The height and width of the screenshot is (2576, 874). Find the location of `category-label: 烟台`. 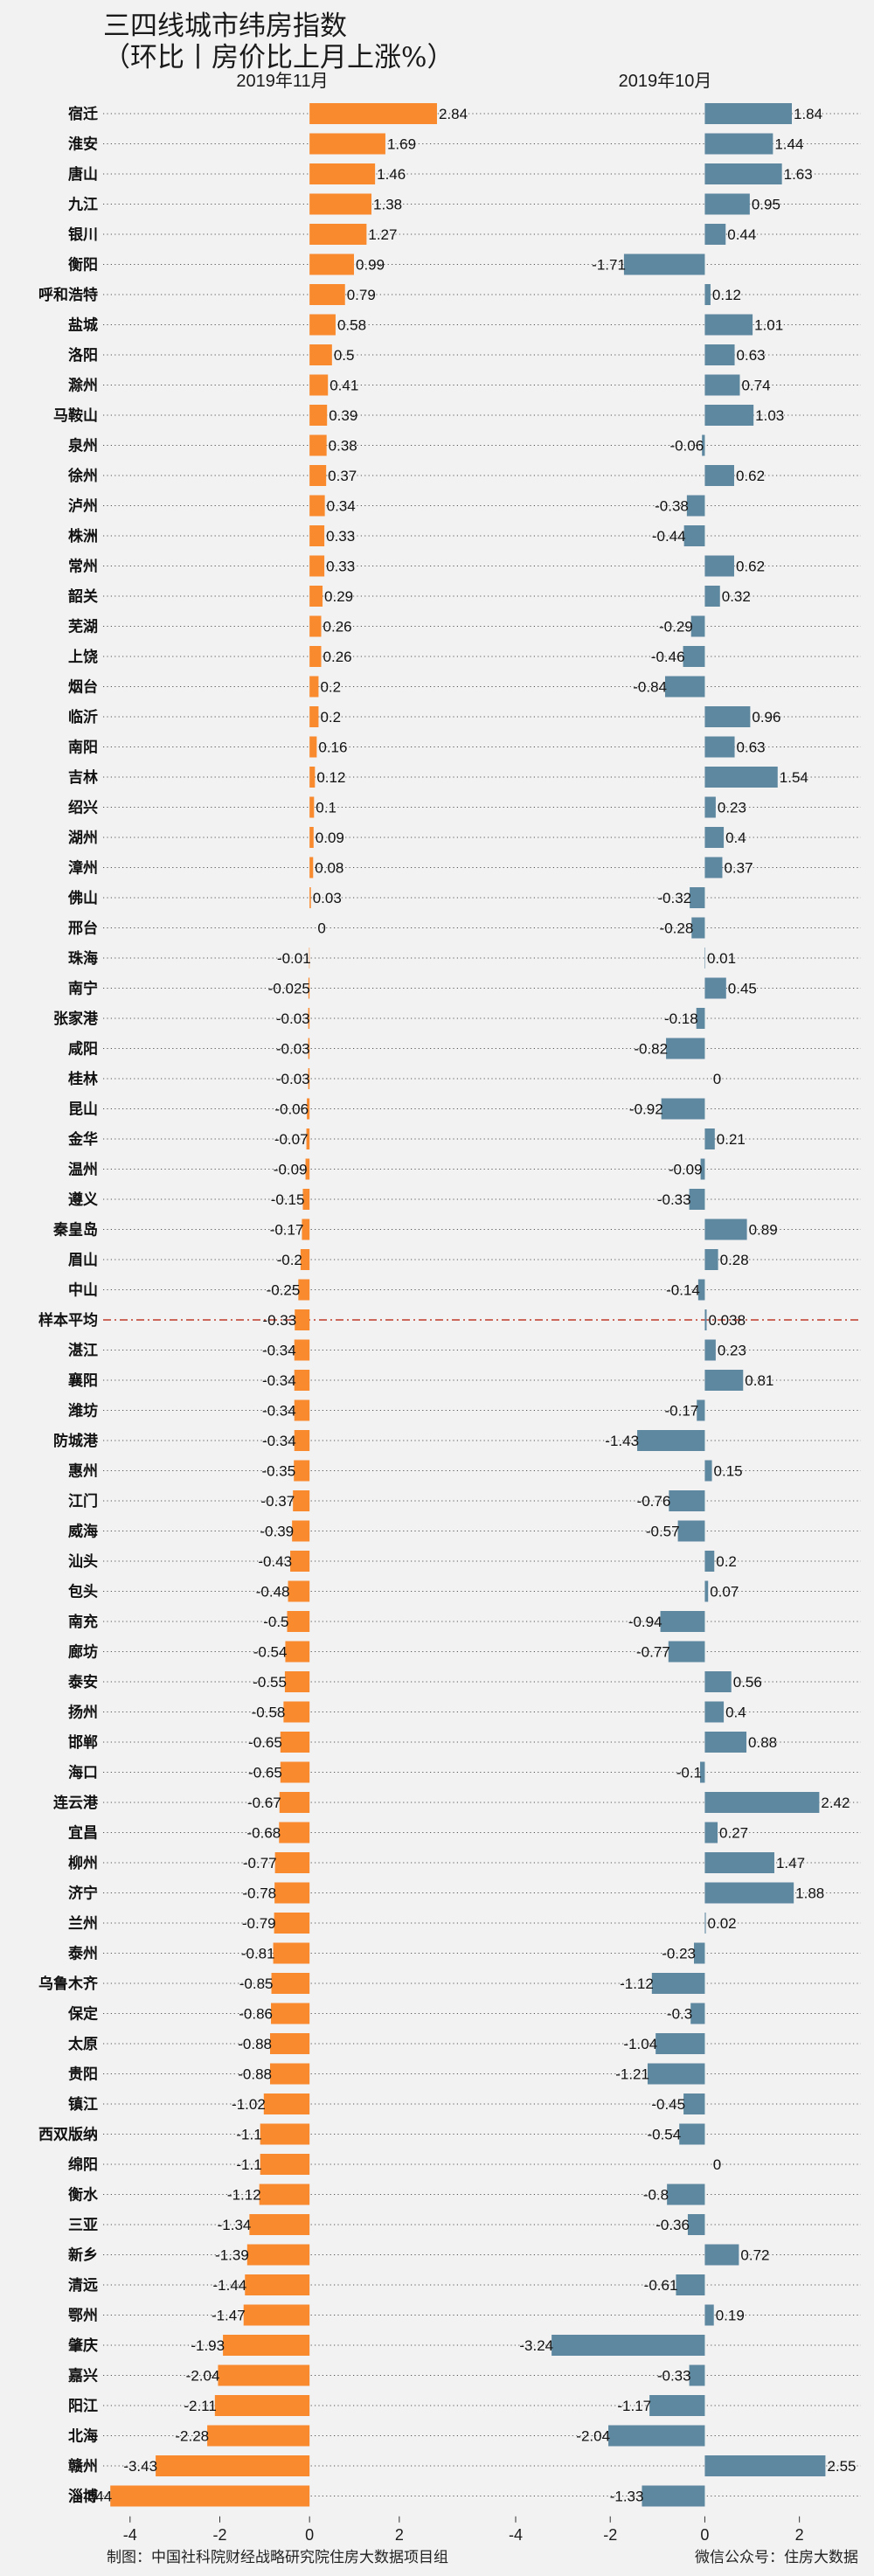

category-label: 烟台 is located at coordinates (83, 687).